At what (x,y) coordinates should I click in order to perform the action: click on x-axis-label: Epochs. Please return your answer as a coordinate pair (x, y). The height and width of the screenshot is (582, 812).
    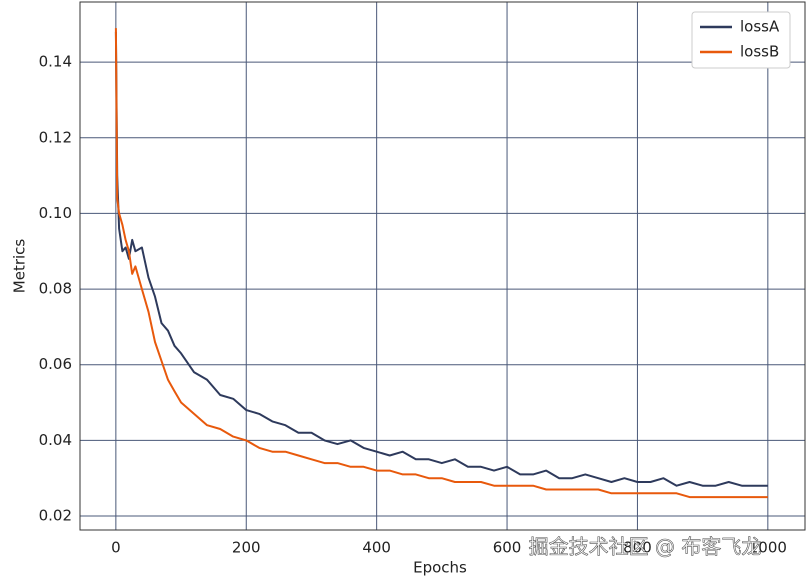
    Looking at the image, I should click on (440, 568).